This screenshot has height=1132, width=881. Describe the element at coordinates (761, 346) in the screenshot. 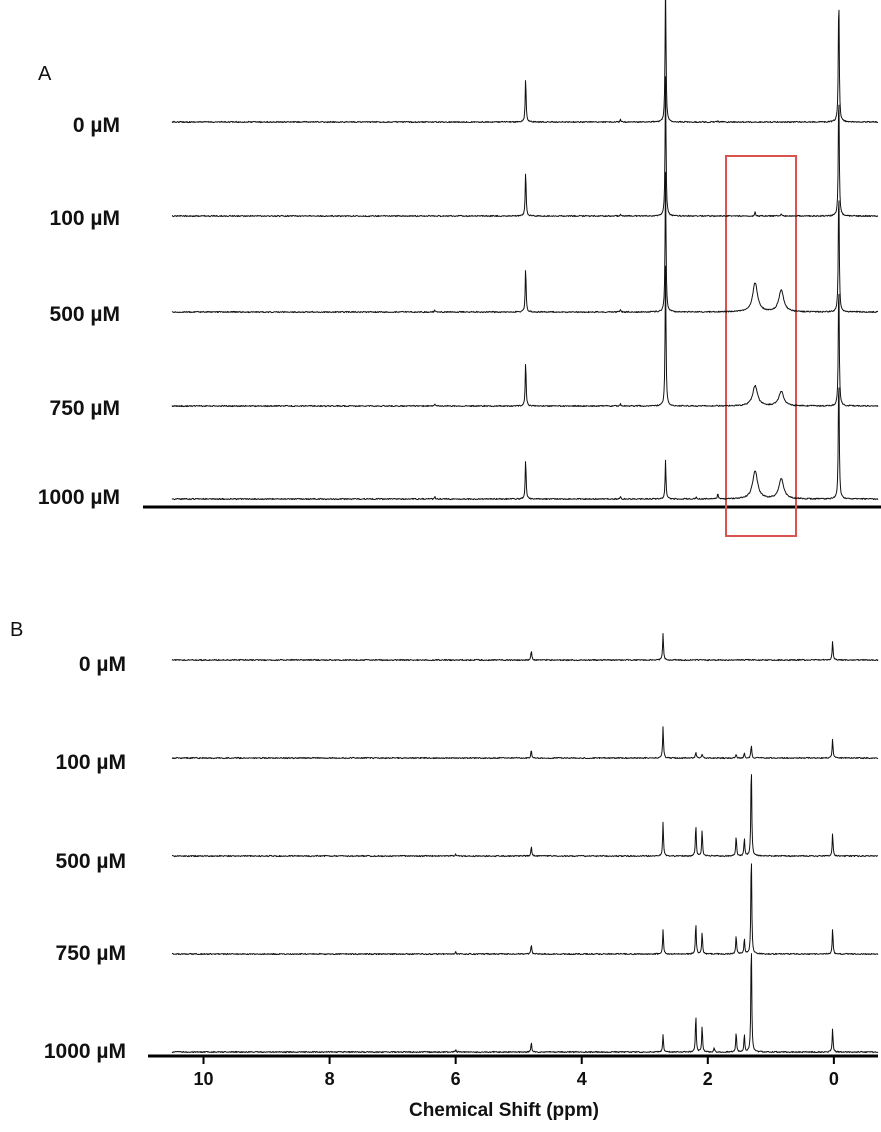

I see `panel-a-highlight-box` at that location.